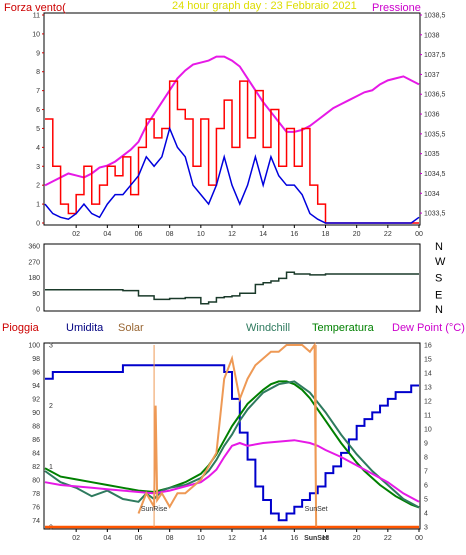  Describe the element at coordinates (232, 538) in the screenshot. I see `x-tick-label: 12` at that location.